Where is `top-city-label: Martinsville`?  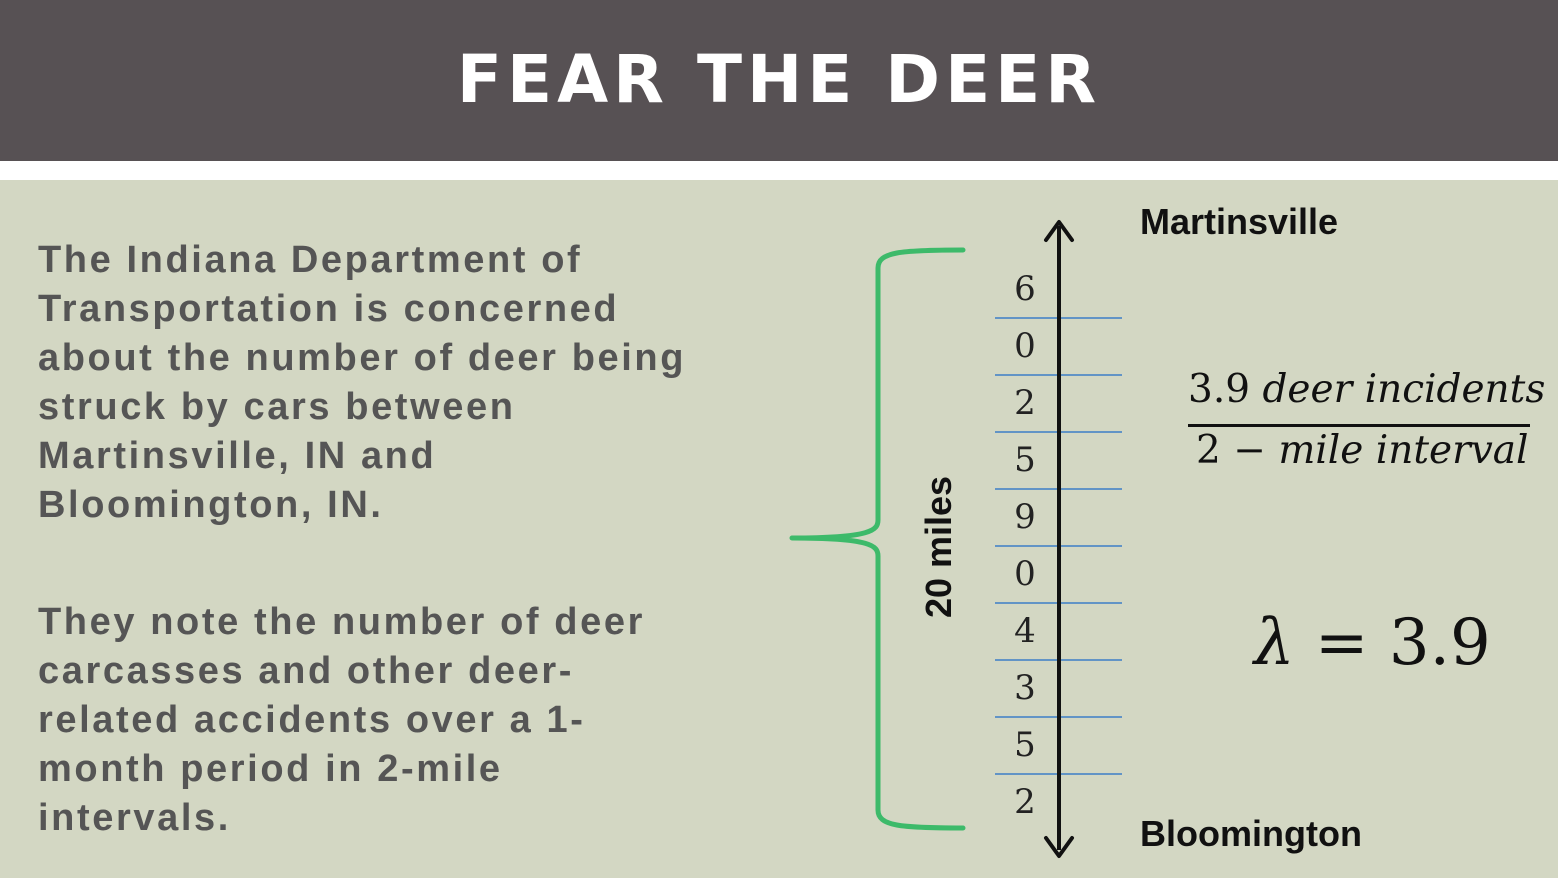
top-city-label: Martinsville is located at coordinates (1239, 221).